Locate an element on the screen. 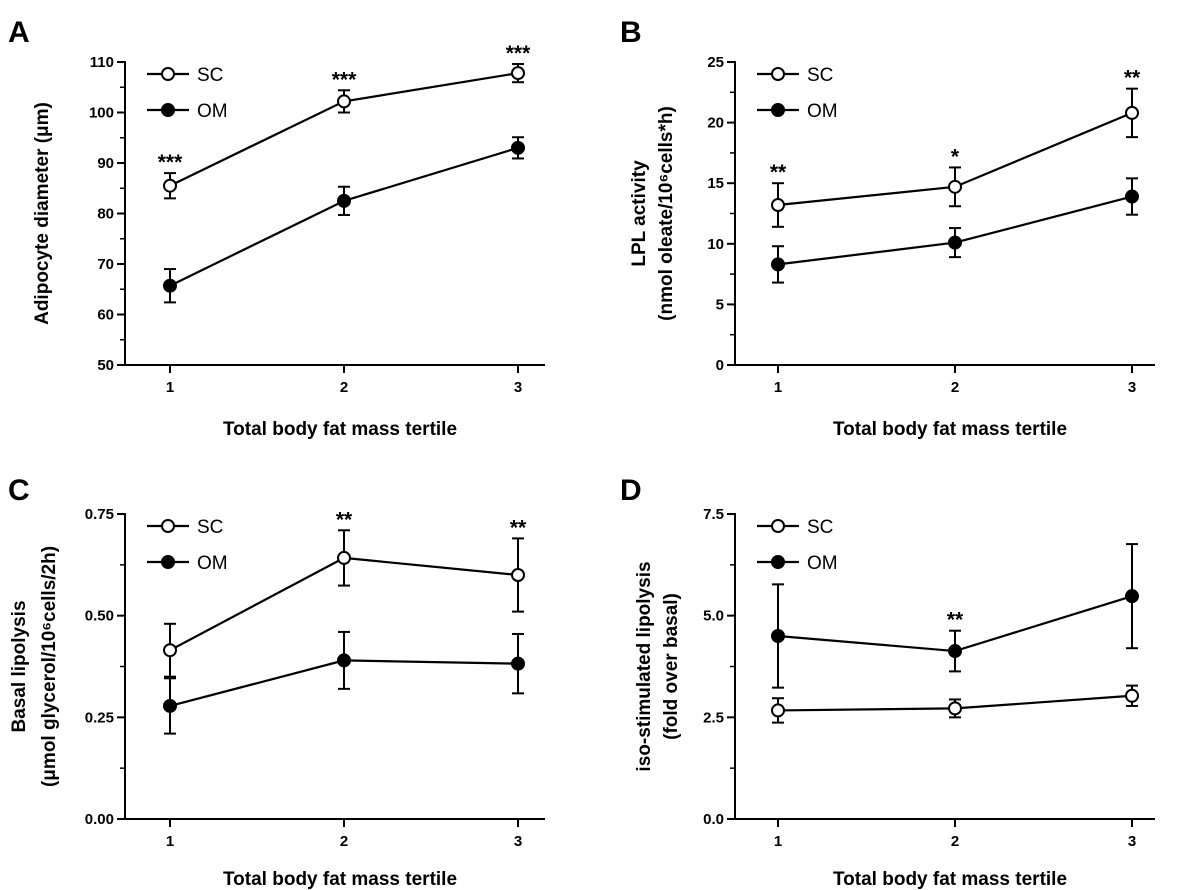 The height and width of the screenshot is (890, 1178). panel-letter: C is located at coordinates (19, 490).